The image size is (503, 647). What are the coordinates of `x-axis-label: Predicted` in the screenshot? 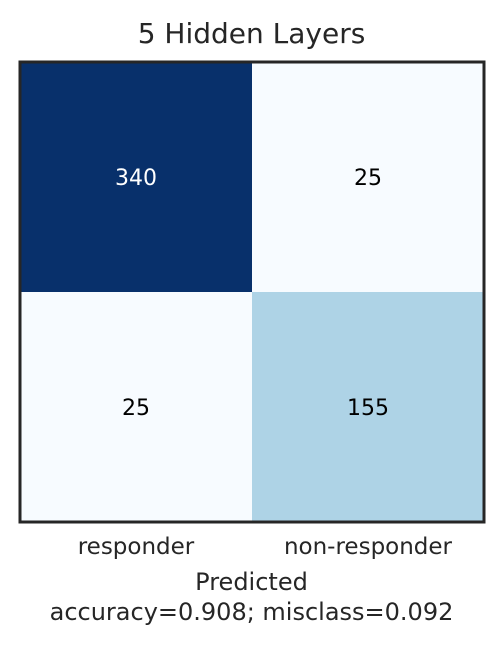 It's located at (251, 582).